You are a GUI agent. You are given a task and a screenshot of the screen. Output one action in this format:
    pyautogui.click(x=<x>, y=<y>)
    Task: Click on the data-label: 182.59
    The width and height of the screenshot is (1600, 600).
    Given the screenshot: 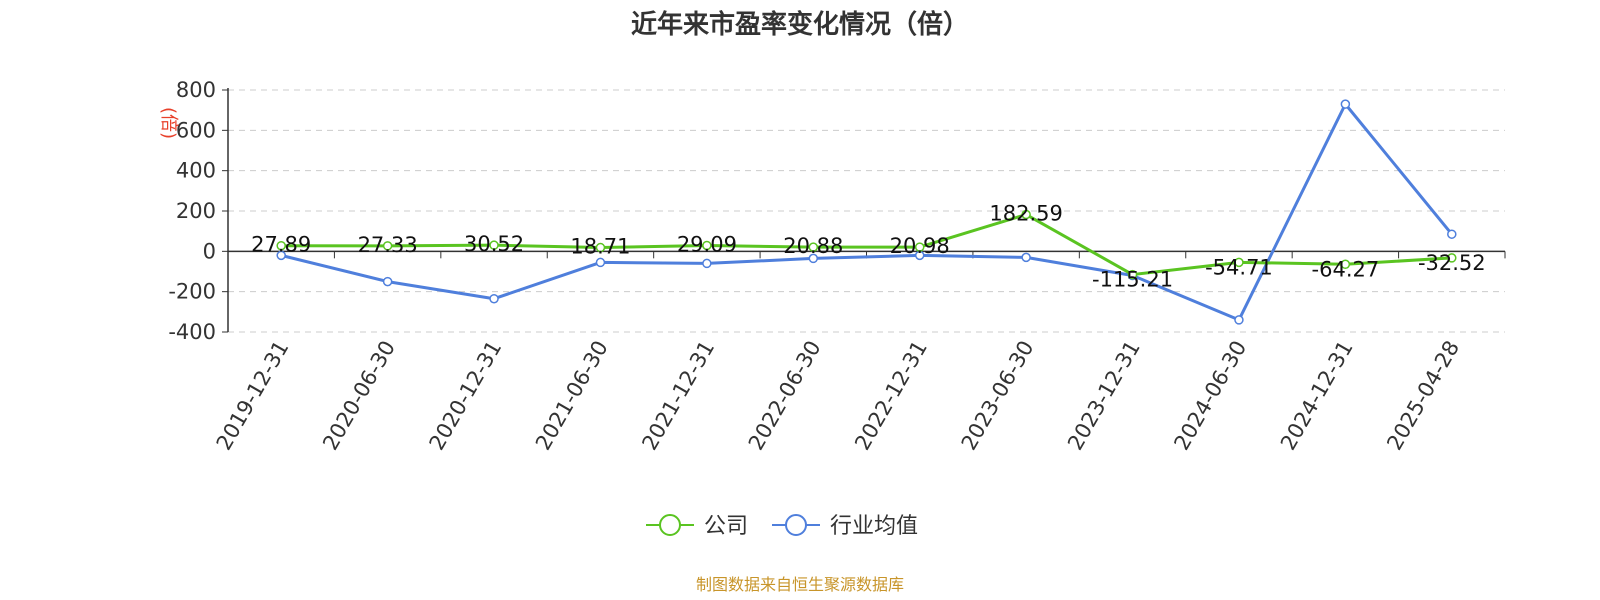 What is the action you would take?
    pyautogui.click(x=1025, y=214)
    